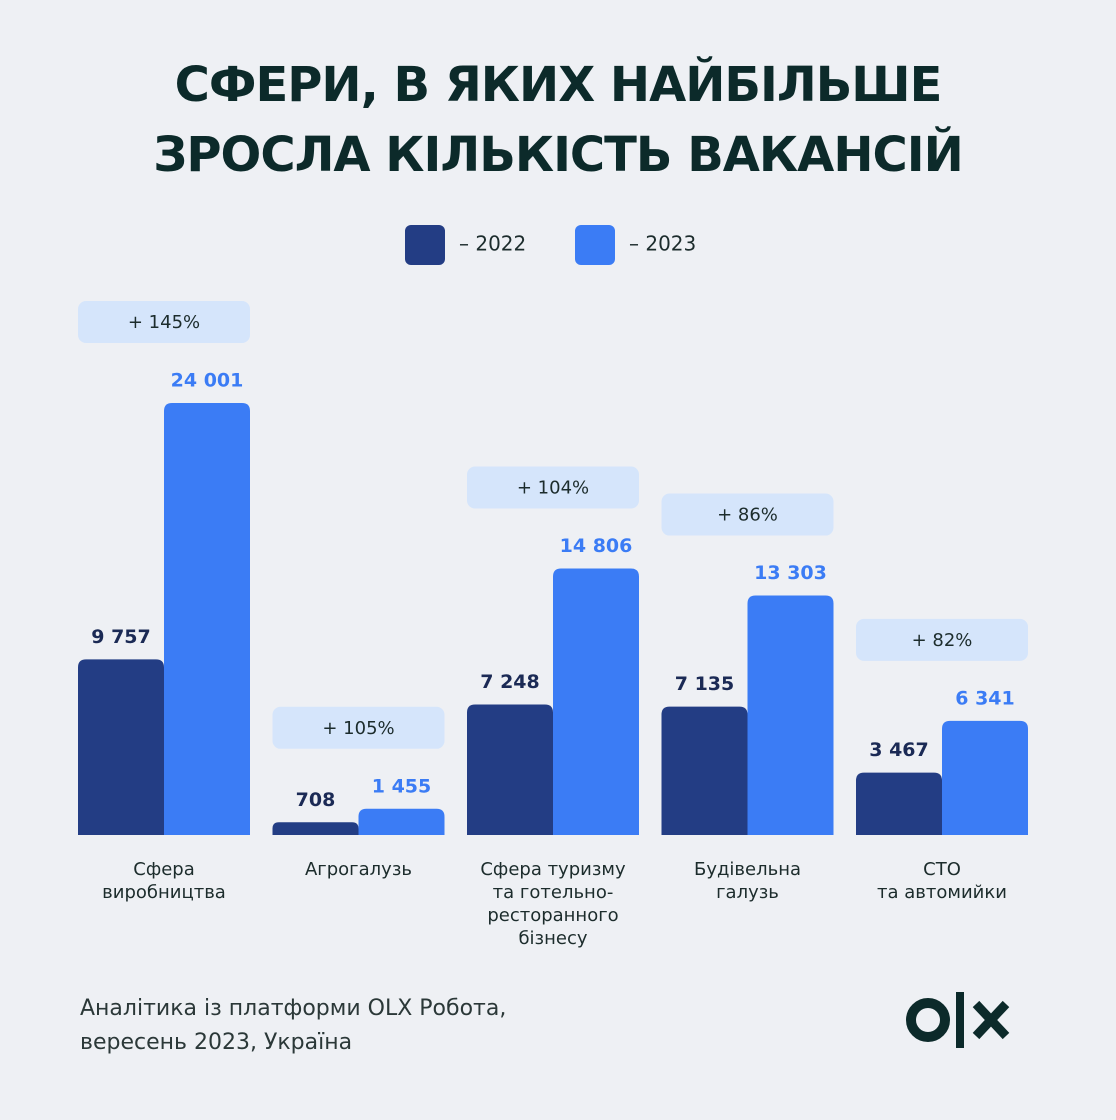 The height and width of the screenshot is (1120, 1116). I want to click on category-label: Будівельна галузь, so click(747, 881).